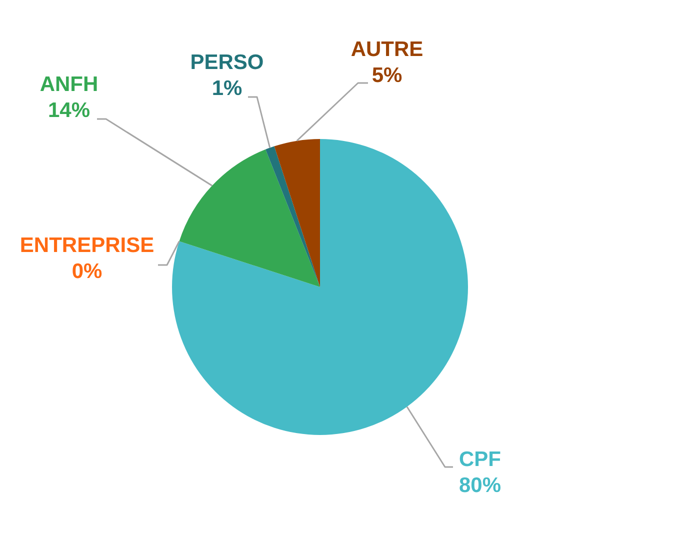  What do you see at coordinates (227, 62) in the screenshot?
I see `slice-label: PERSO` at bounding box center [227, 62].